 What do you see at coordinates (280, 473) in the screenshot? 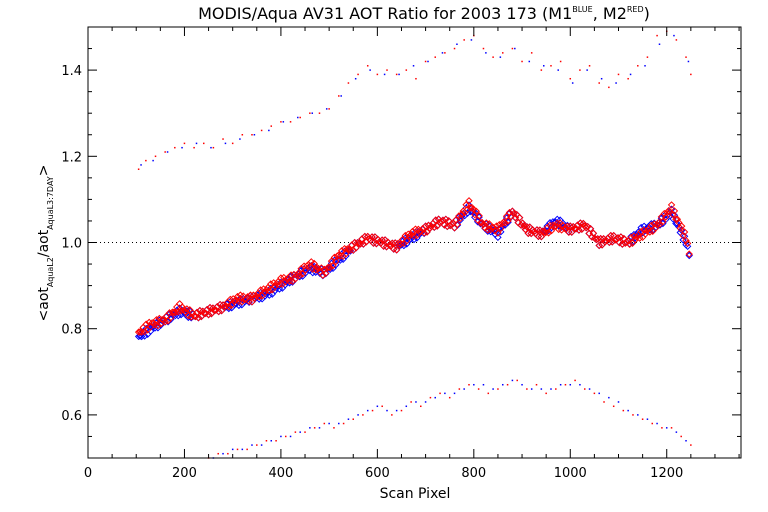
I see `x-tick-label: 400` at bounding box center [280, 473].